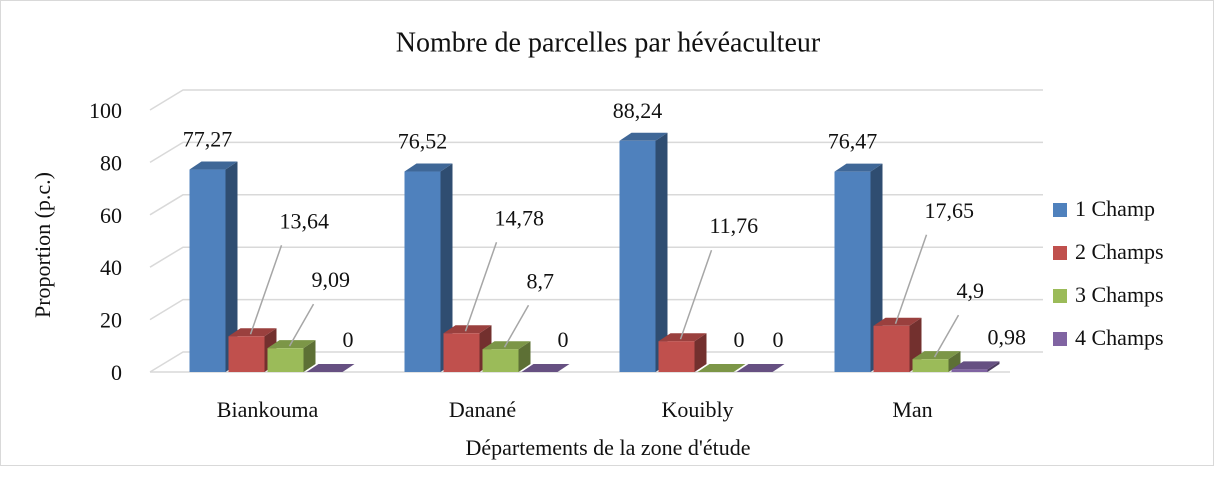  What do you see at coordinates (520, 217) in the screenshot?
I see `data-label: 14,78` at bounding box center [520, 217].